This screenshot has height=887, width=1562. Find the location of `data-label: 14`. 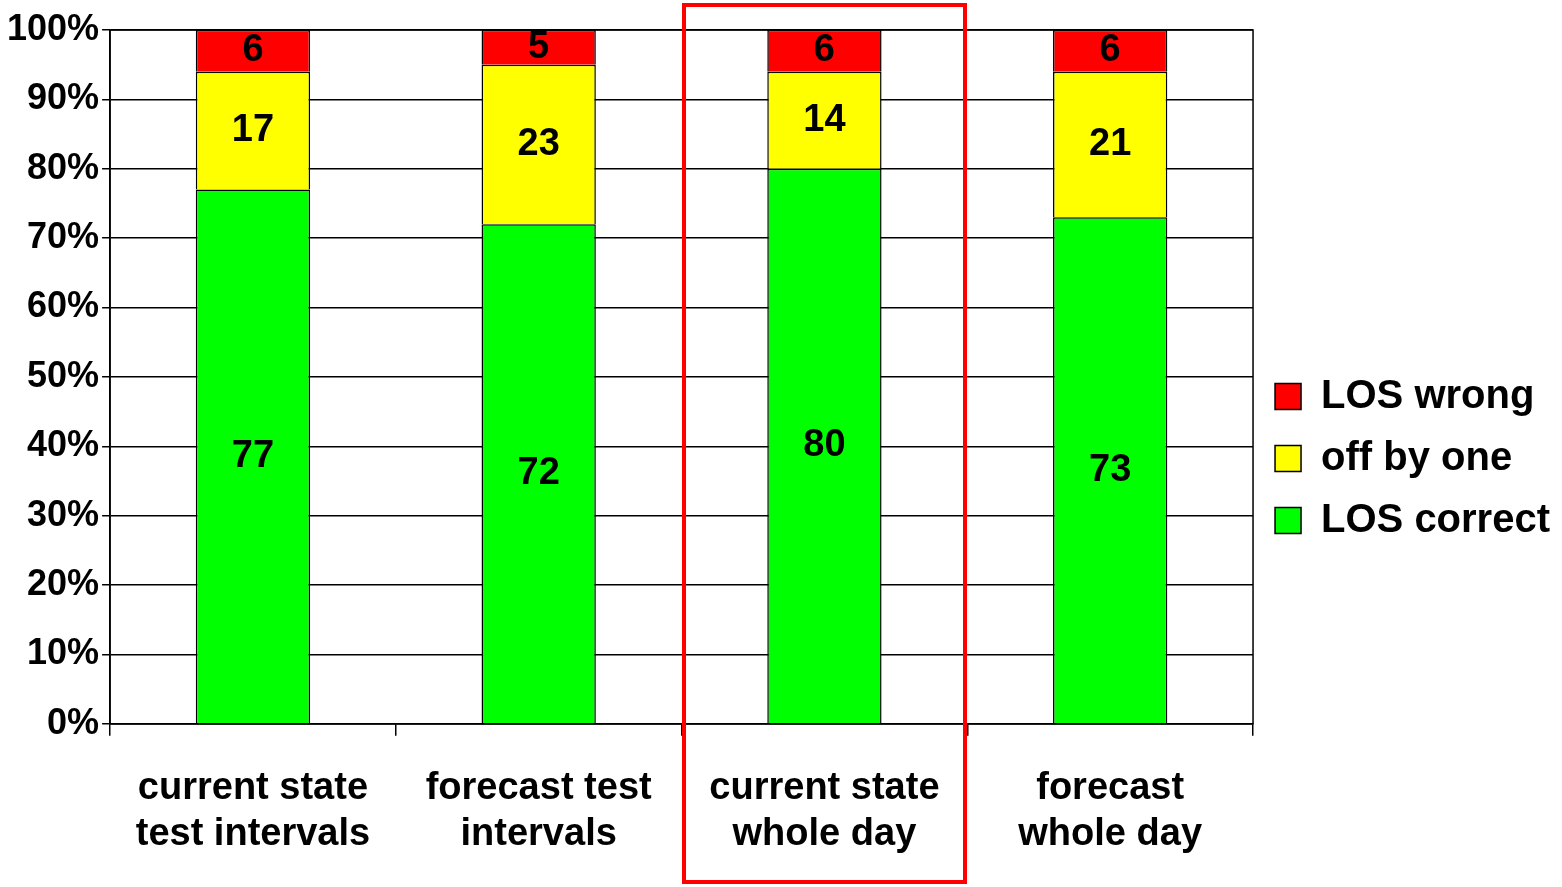

data-label: 14 is located at coordinates (824, 117).